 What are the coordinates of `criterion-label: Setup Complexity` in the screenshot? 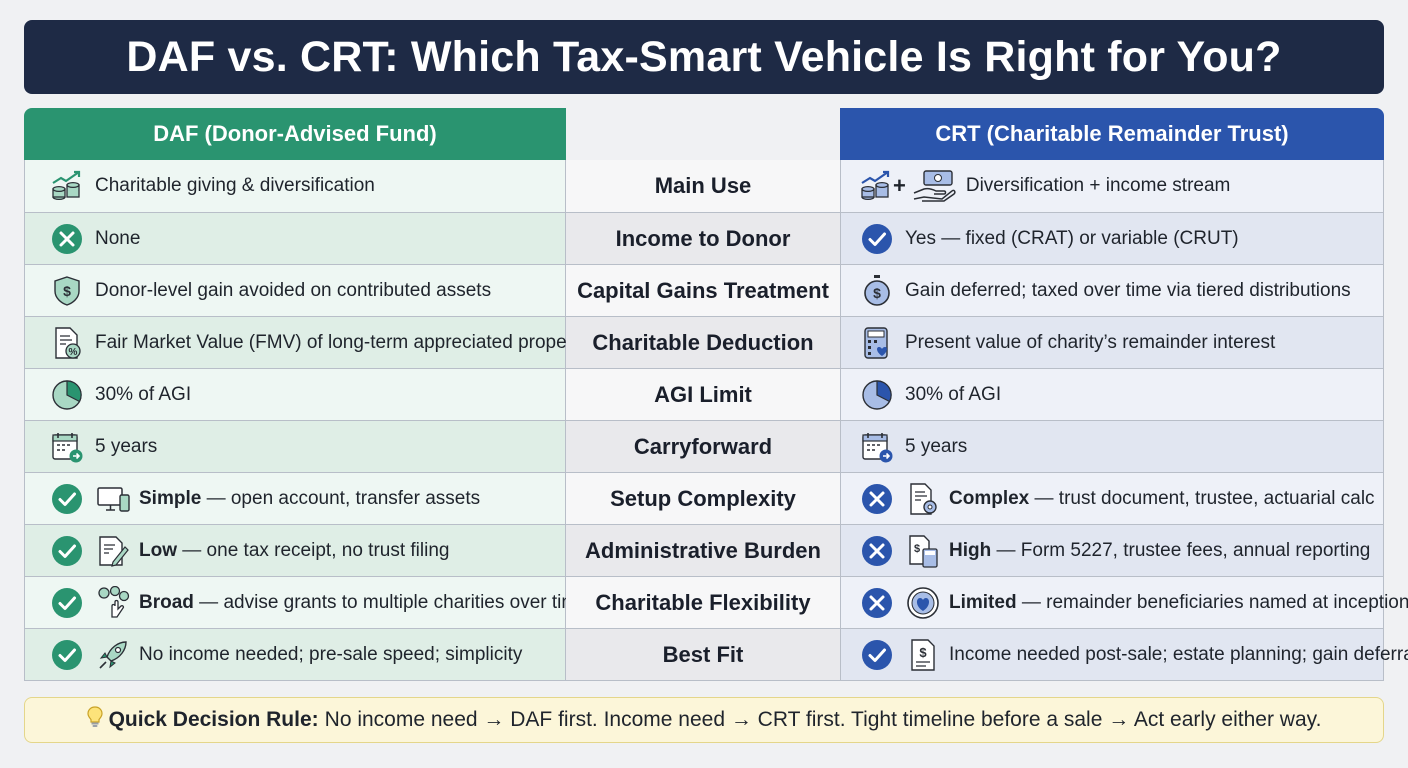 It's located at (703, 498).